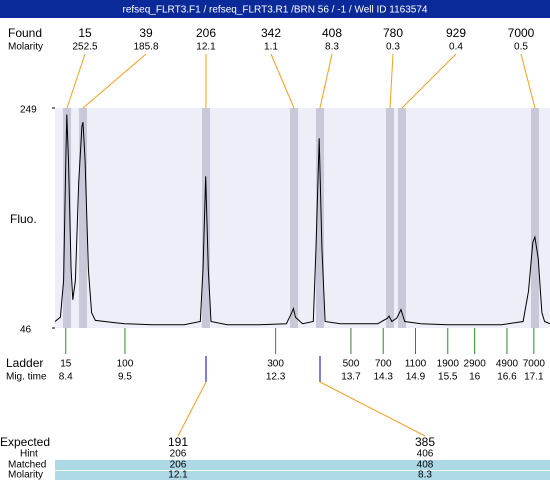  Describe the element at coordinates (26, 330) in the screenshot. I see `y-tick-label: 46` at that location.